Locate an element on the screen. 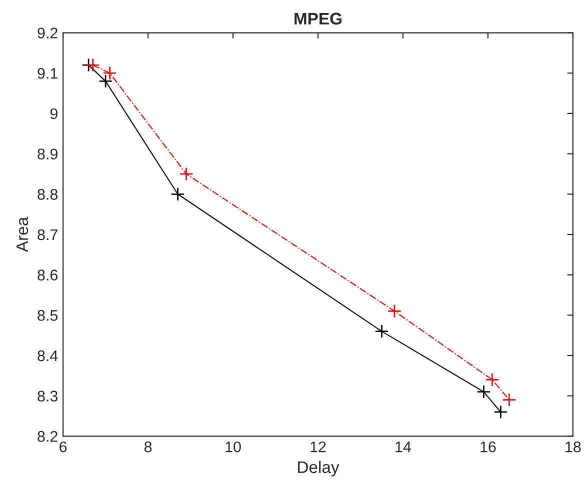 This screenshot has height=489, width=584. y-tick-label: 8.5 is located at coordinates (48, 315).